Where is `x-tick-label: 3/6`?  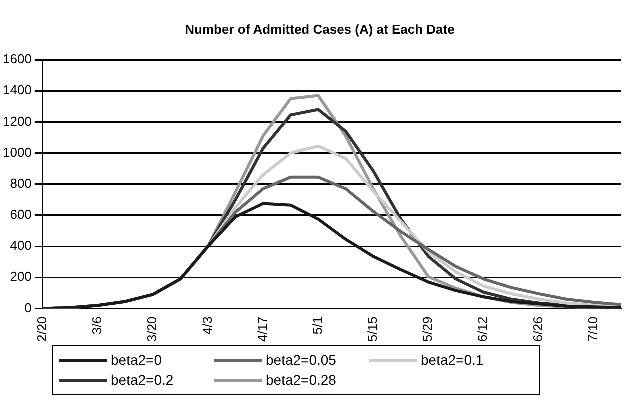 x-tick-label: 3/6 is located at coordinates (97, 325).